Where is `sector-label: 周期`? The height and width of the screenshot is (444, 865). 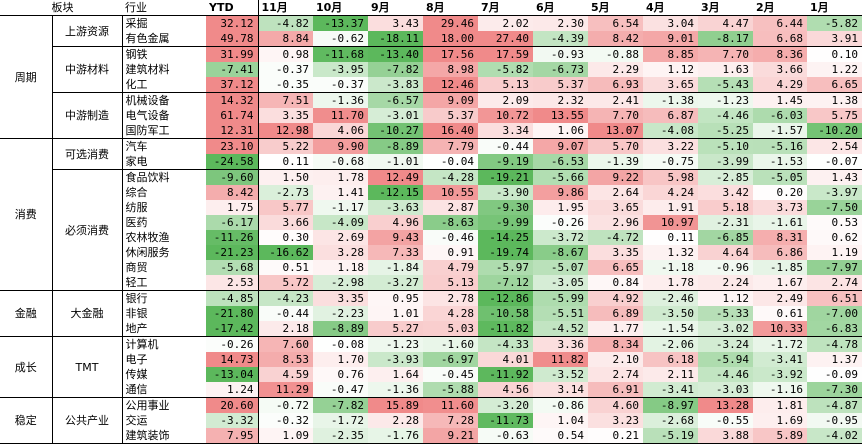
sector-label: 周期 is located at coordinates (26, 77).